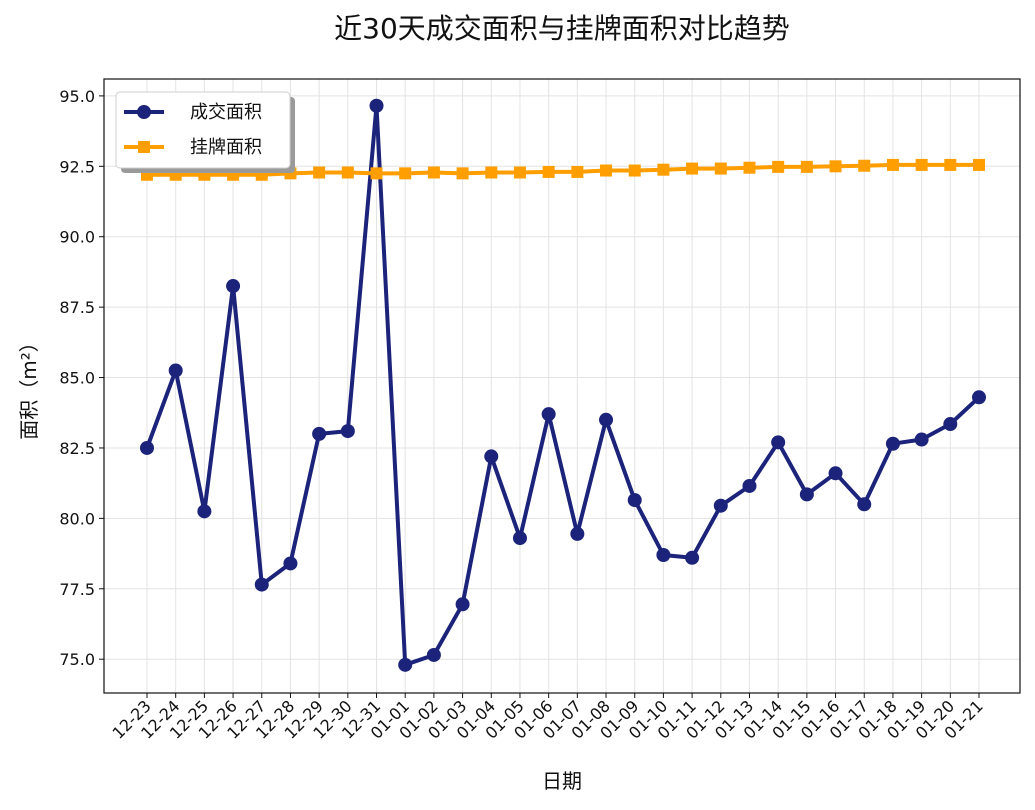 This screenshot has height=810, width=1035. Describe the element at coordinates (205, 132) in the screenshot. I see `legend: 成交面积 挂牌面积` at that location.